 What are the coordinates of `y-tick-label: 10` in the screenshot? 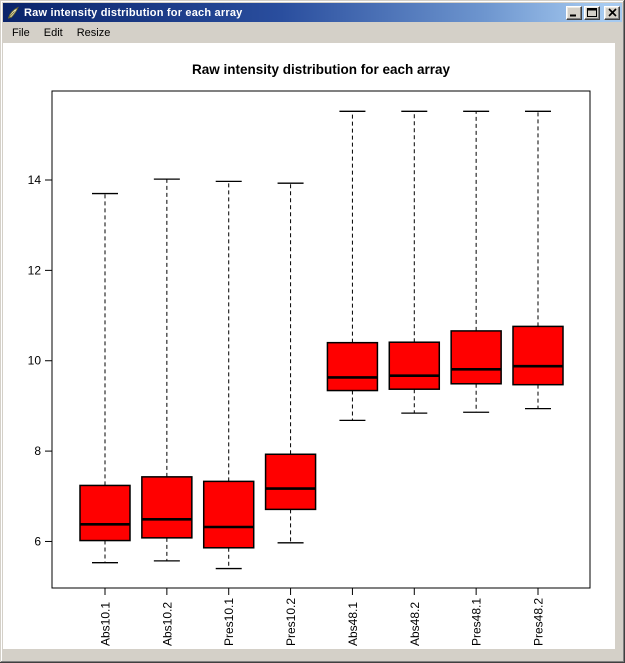 It's located at (35, 361).